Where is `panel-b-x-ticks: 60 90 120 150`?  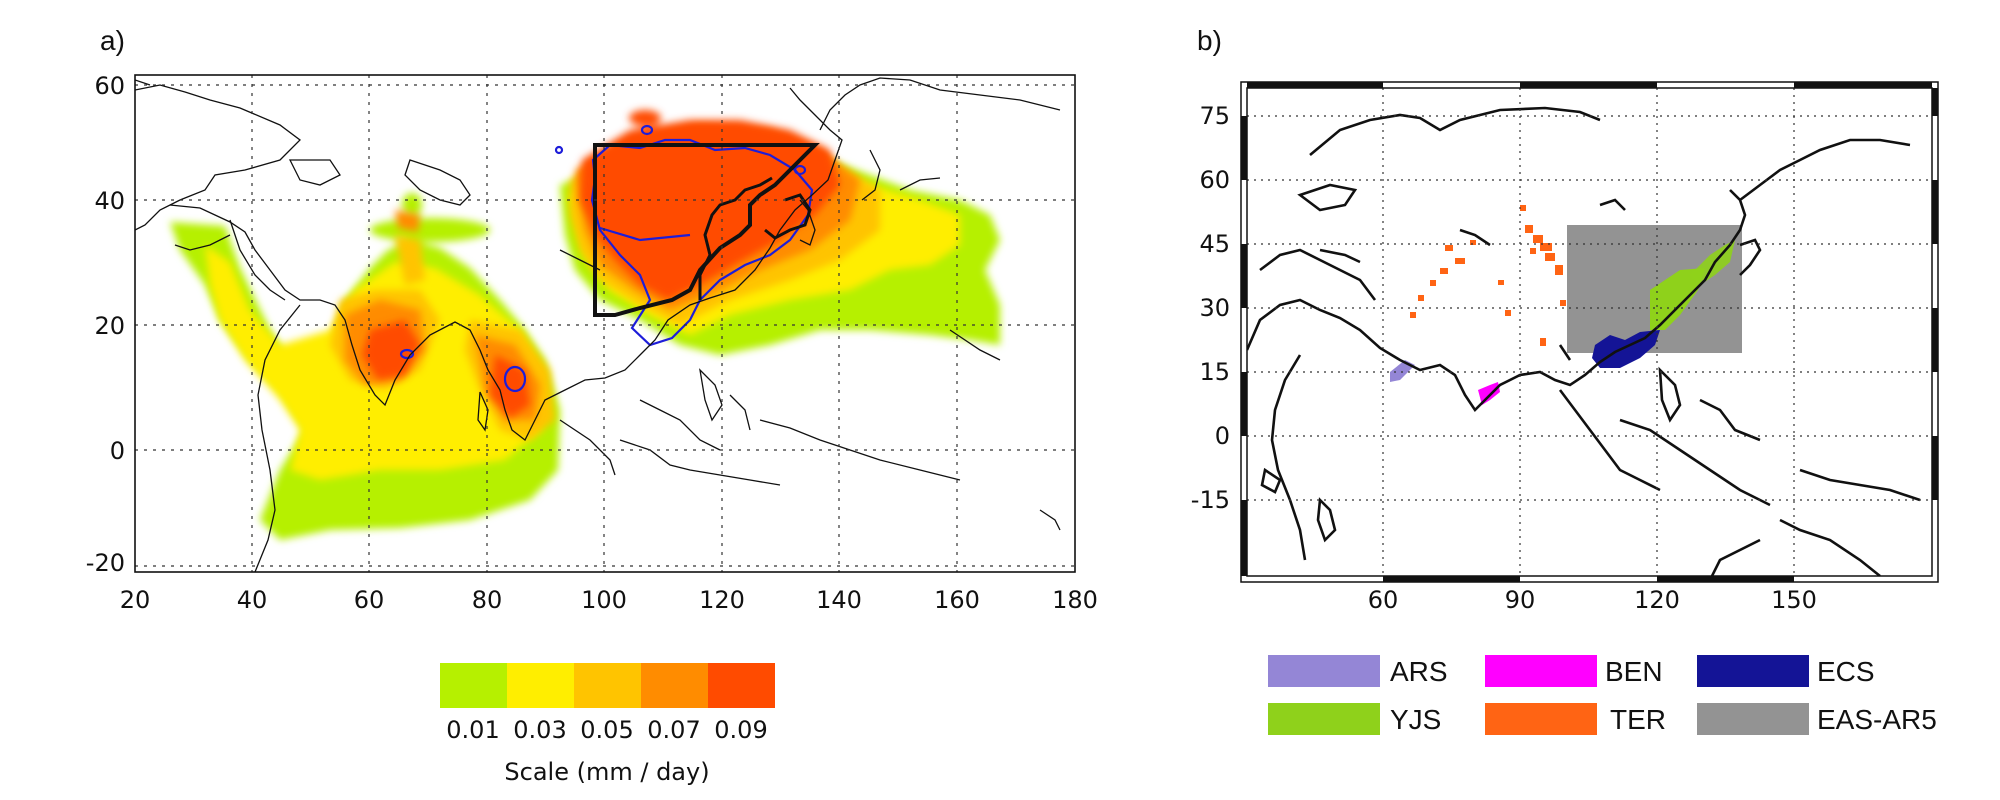
panel-b-x-ticks: 60 90 120 150 is located at coordinates (1592, 600).